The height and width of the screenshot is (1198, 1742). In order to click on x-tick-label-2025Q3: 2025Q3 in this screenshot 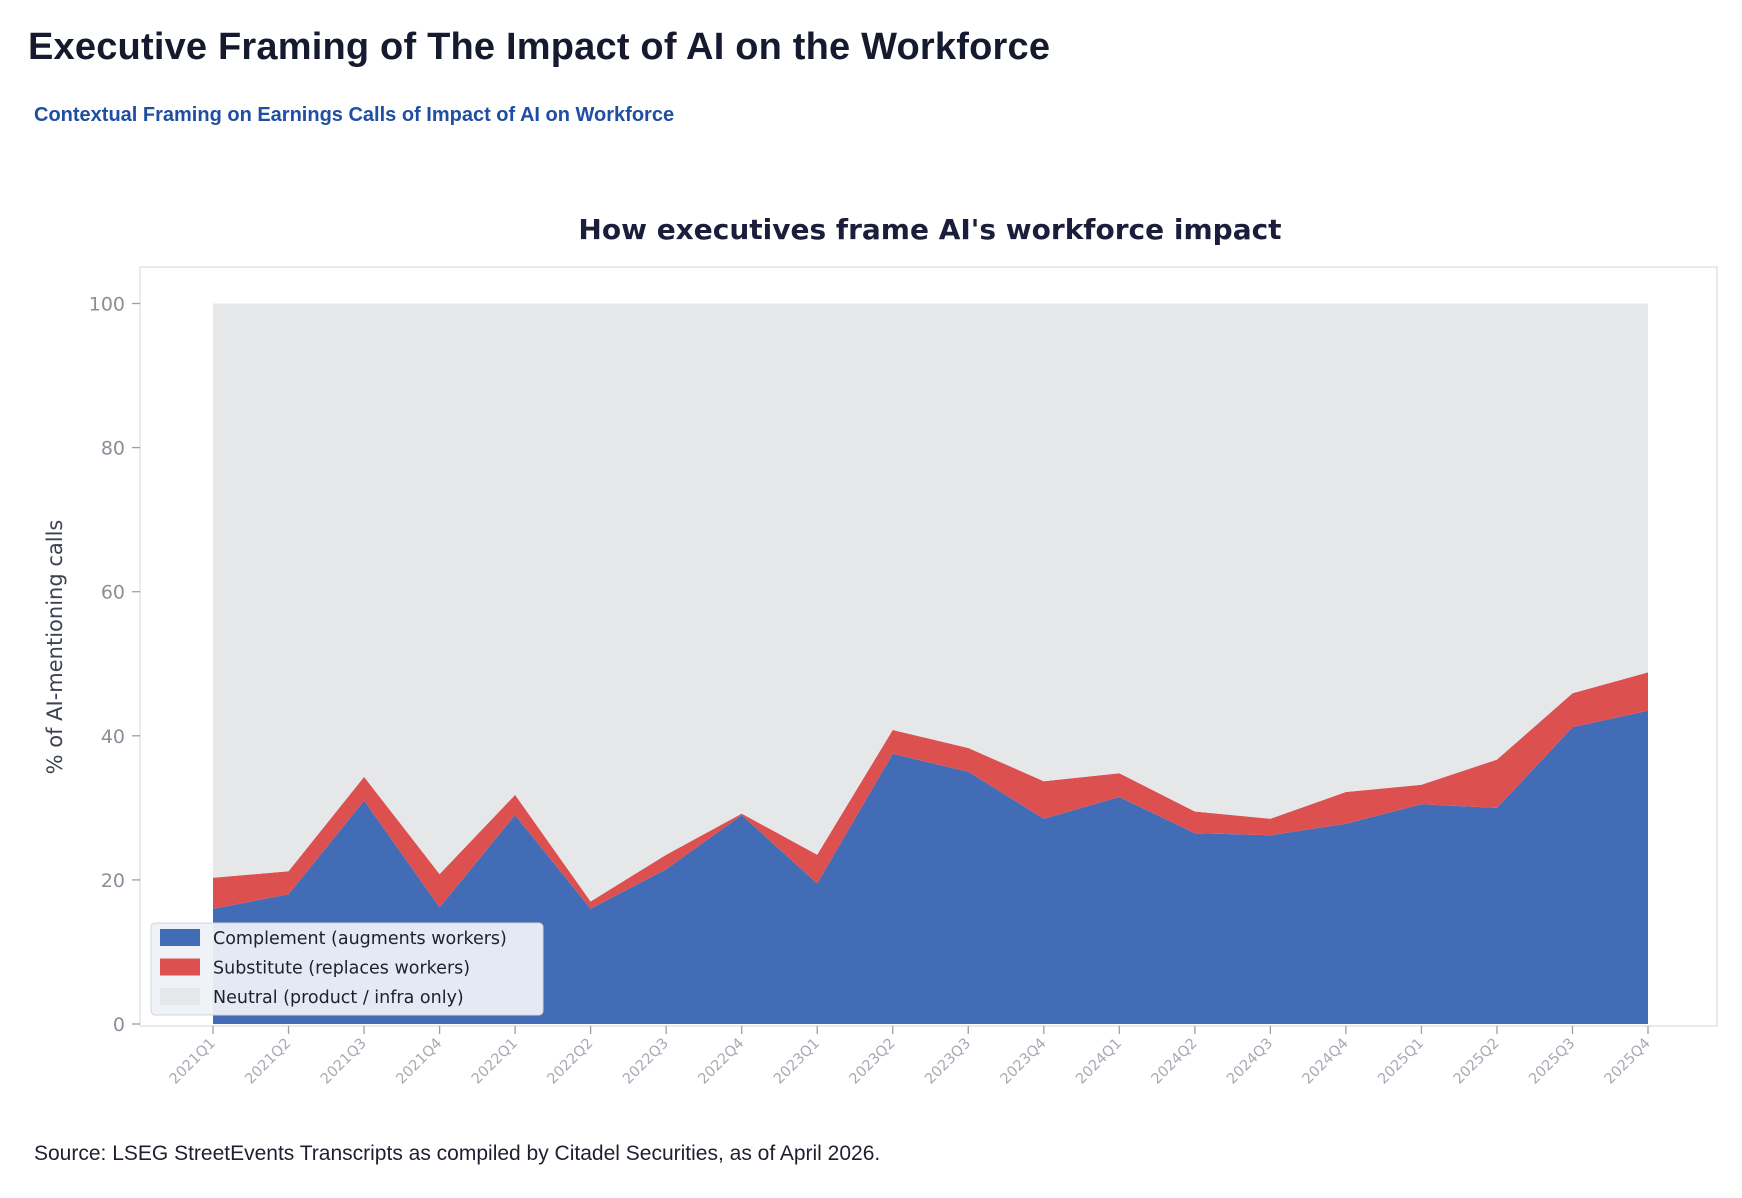, I will do `click(1552, 1062)`.